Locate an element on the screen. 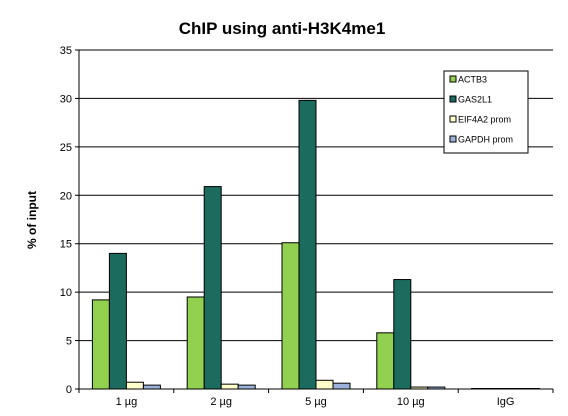 The width and height of the screenshot is (568, 416). y-tick-label: 15 is located at coordinates (66, 245).